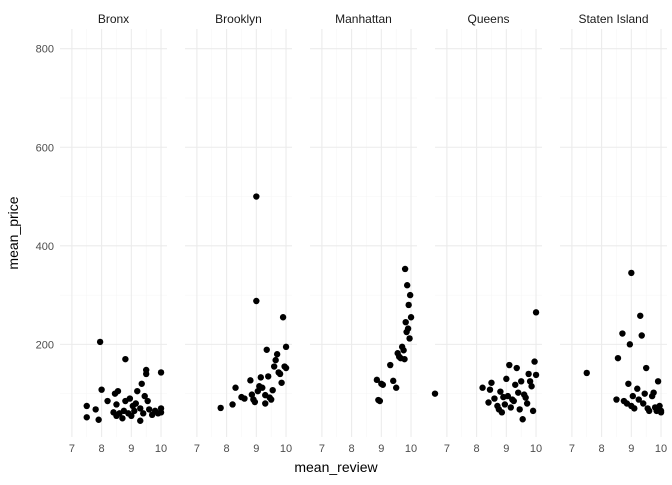 The image size is (672, 485). Describe the element at coordinates (363, 19) in the screenshot. I see `facet-label-manhattan: Manhattan` at that location.